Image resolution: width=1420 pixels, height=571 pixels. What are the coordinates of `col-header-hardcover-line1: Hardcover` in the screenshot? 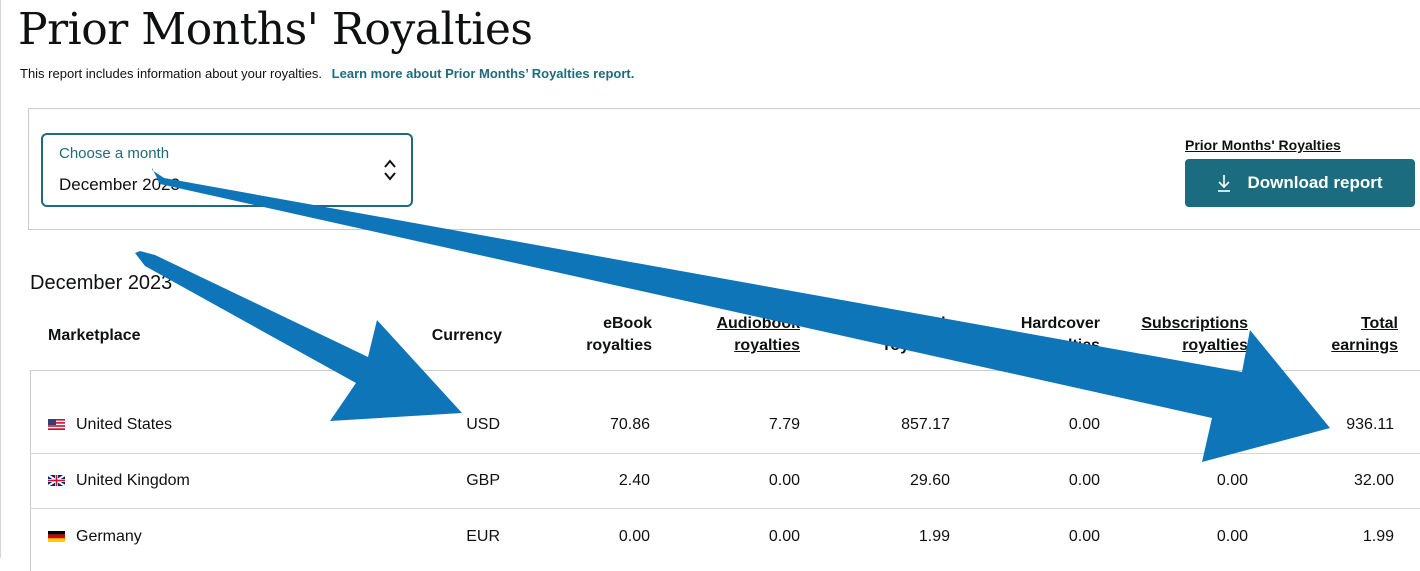 It's located at (1060, 323).